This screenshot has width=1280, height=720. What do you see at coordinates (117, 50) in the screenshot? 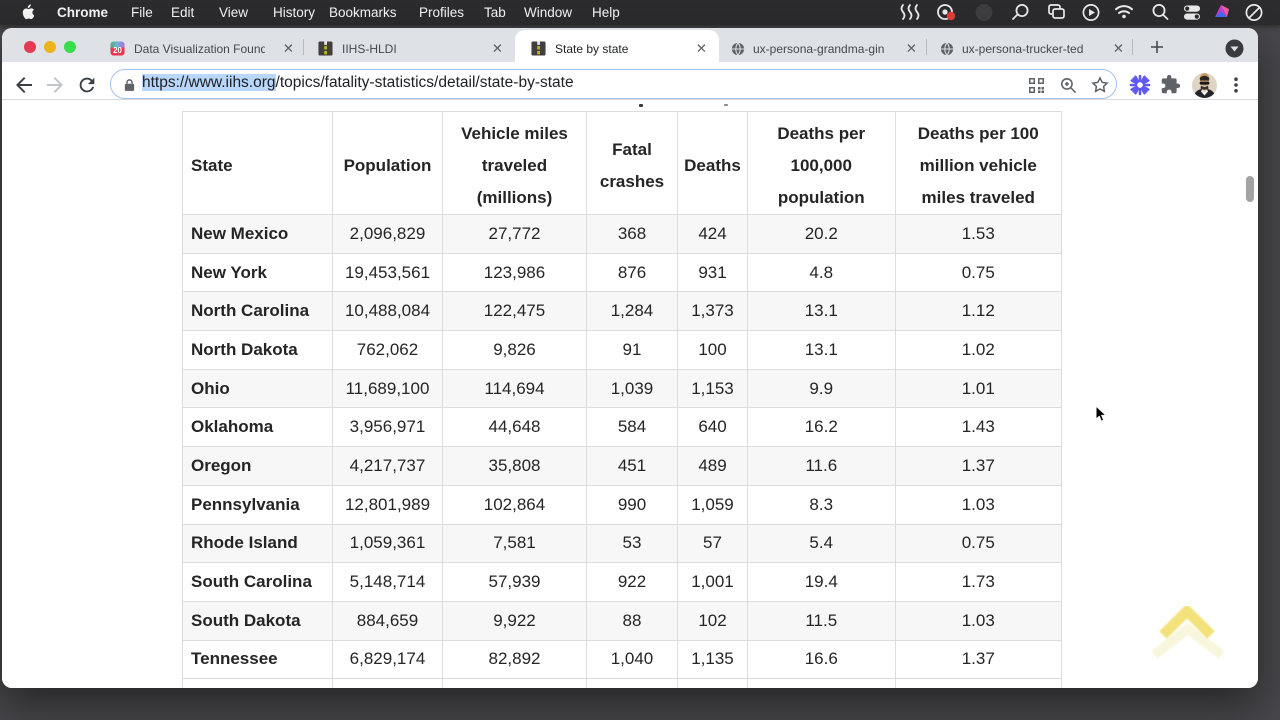
I see `svg-text: 20` at bounding box center [117, 50].